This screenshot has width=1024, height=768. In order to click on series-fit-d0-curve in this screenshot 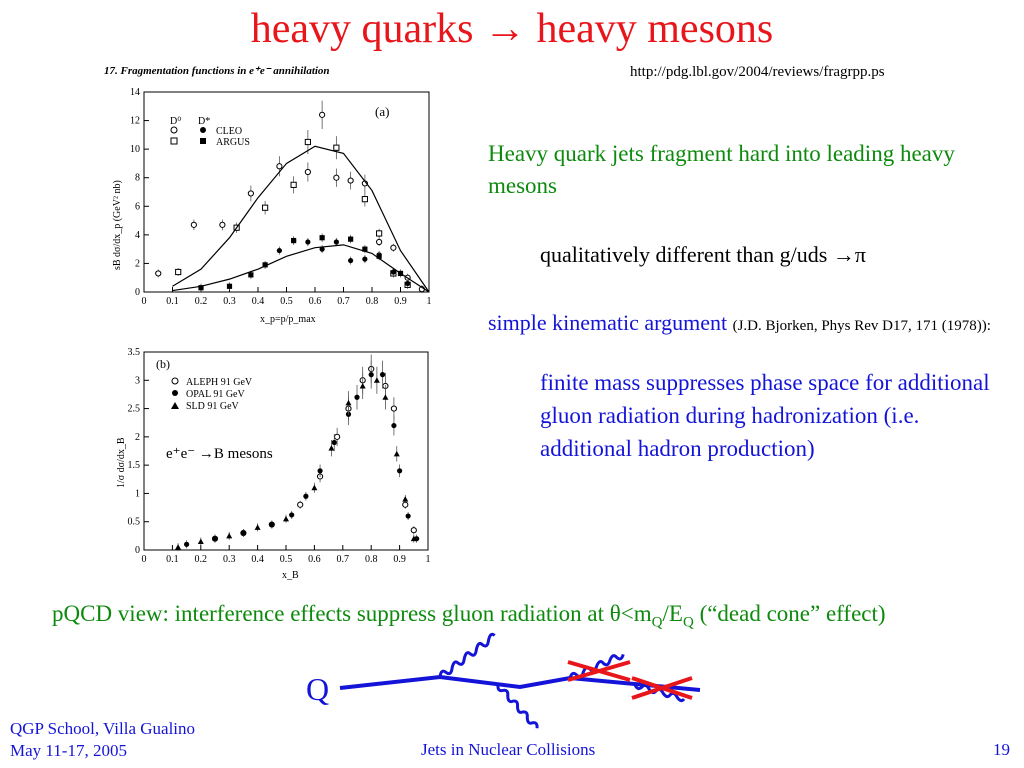, I will do `click(301, 219)`.